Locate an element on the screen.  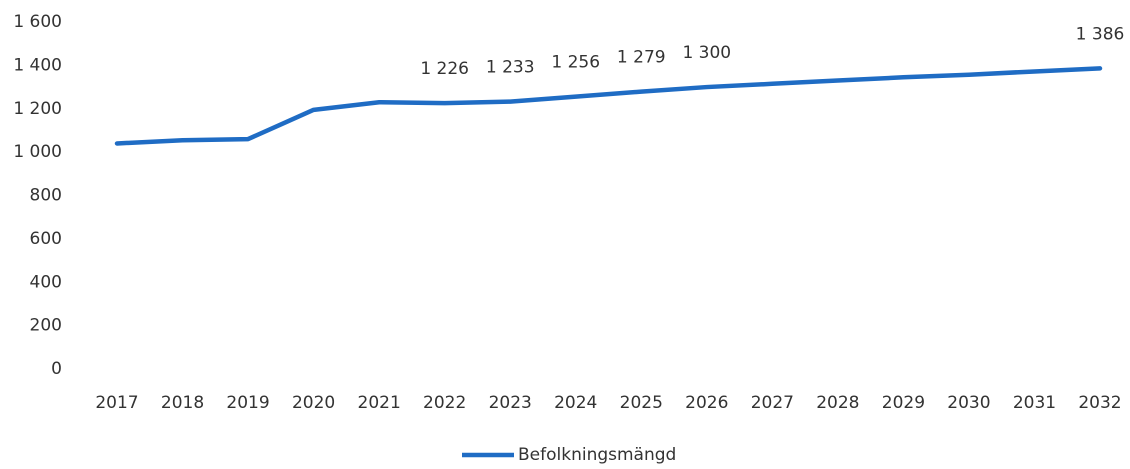
x-tick-label: 2020 is located at coordinates (313, 403).